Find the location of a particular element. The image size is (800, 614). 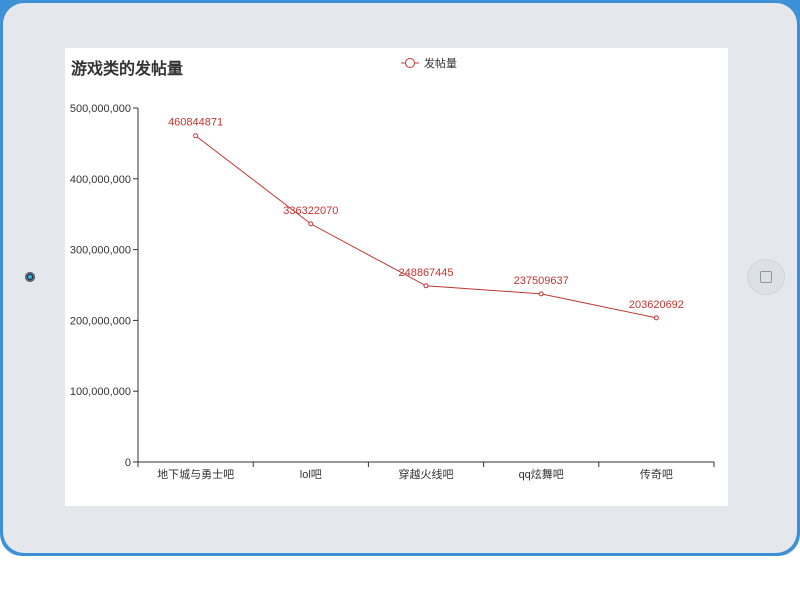

home-button-icon is located at coordinates (766, 277).